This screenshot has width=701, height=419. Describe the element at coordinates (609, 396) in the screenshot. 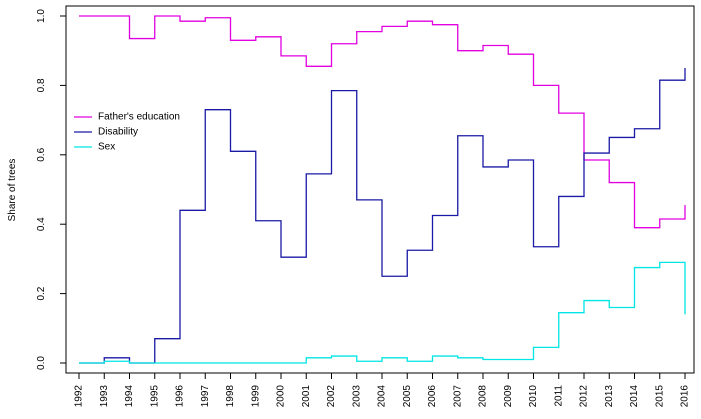

I see `x-tick-label: 2013` at that location.